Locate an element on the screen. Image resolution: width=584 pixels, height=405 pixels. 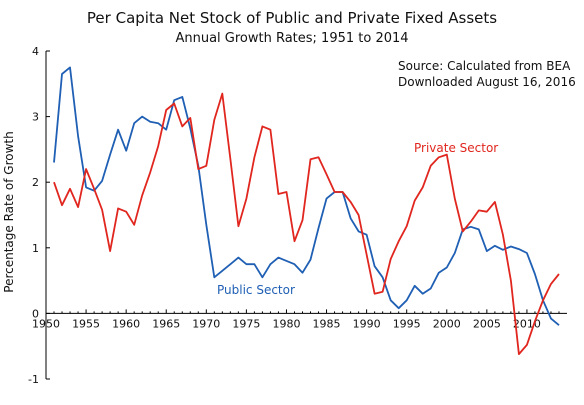
x-tick-label: 1980 is located at coordinates (286, 323).